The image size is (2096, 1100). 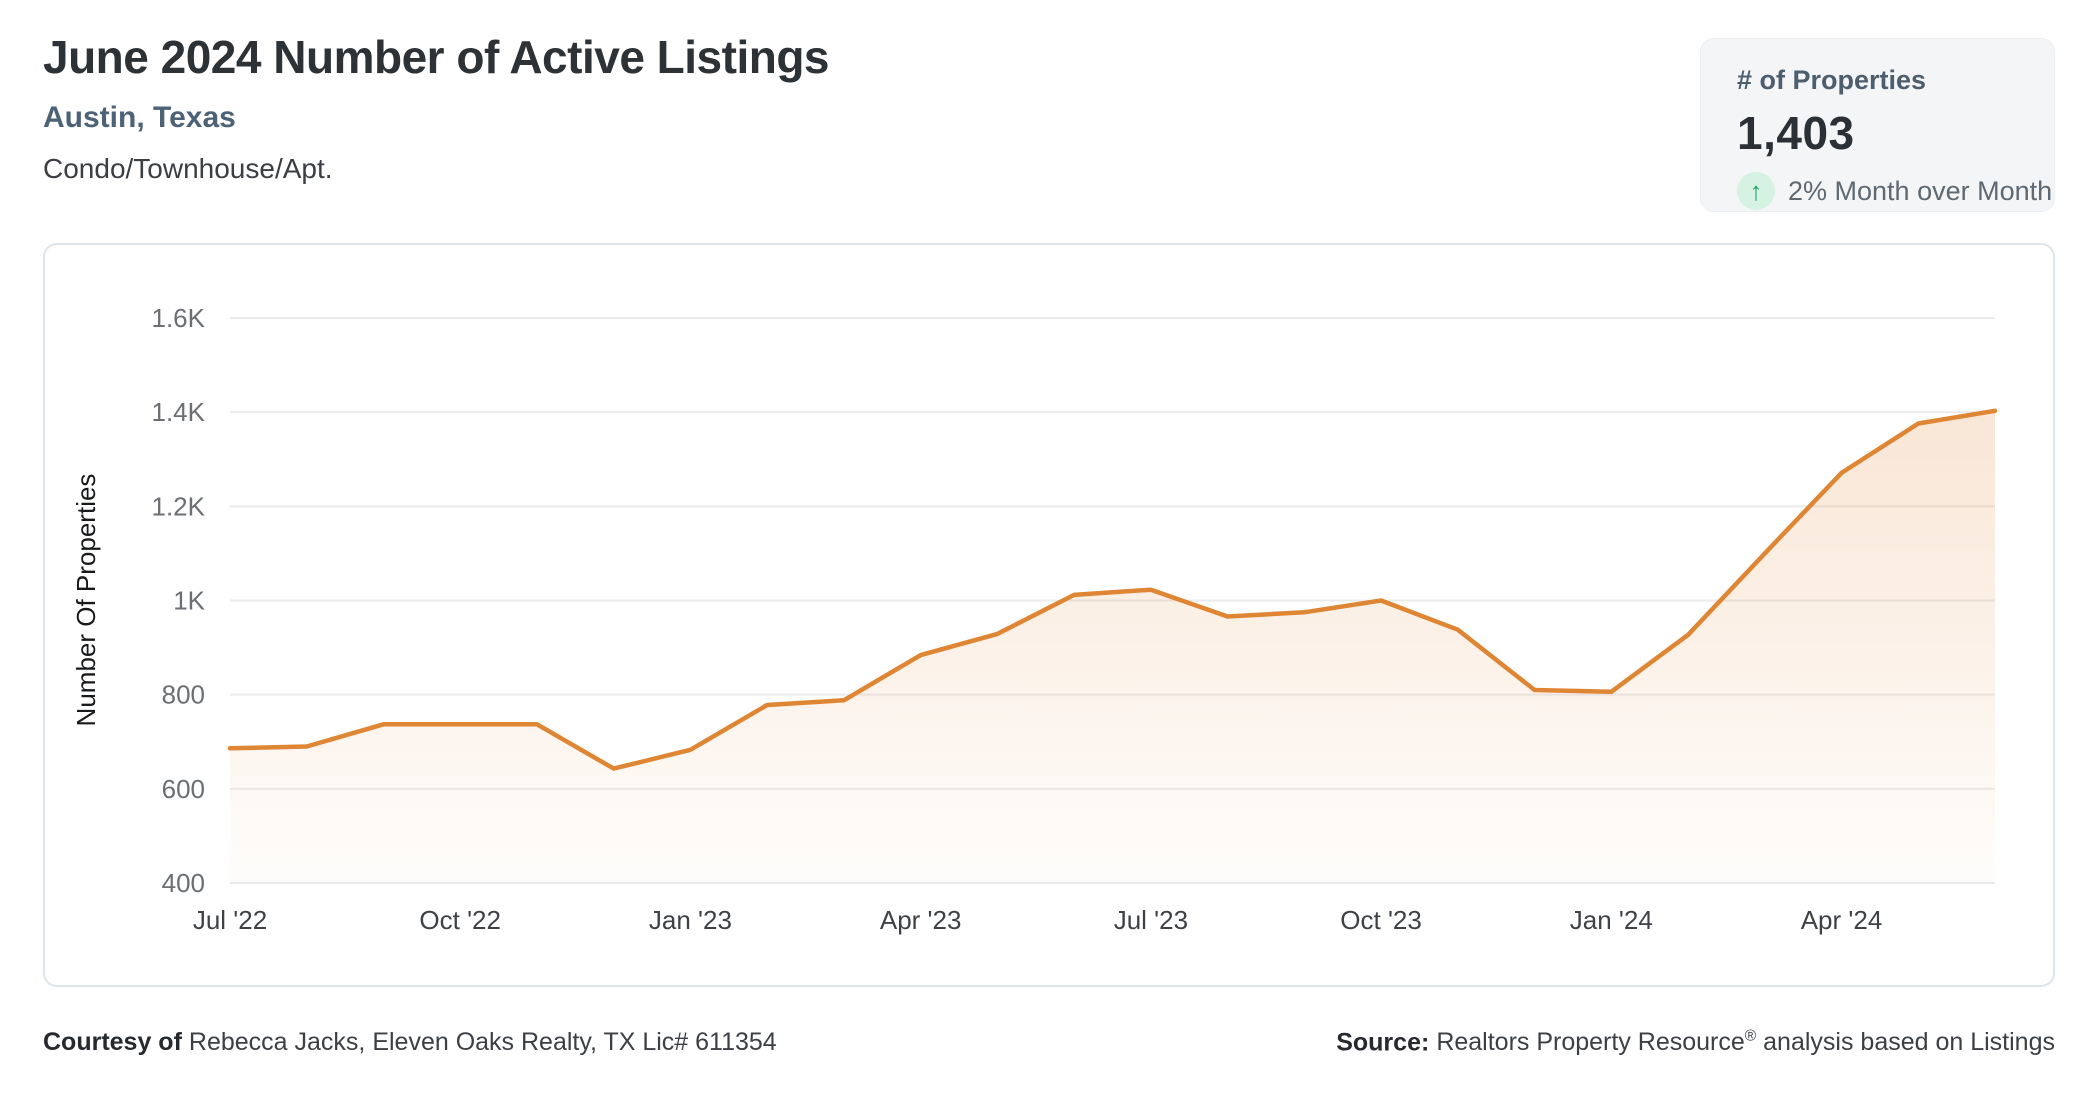 I want to click on y-tick-label: 1.2K, so click(x=179, y=506).